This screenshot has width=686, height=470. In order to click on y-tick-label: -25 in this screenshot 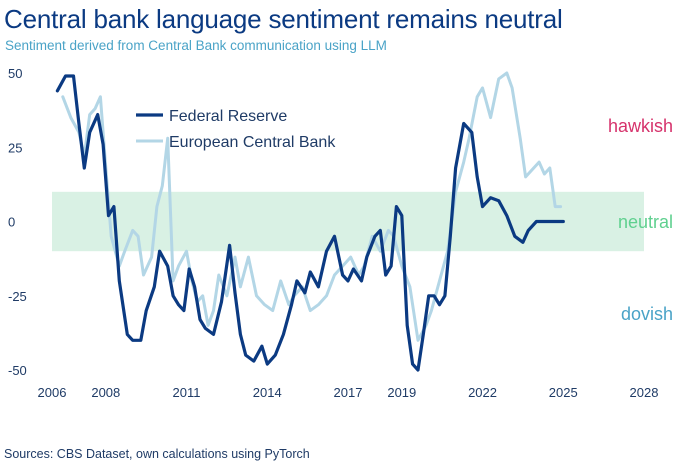, I will do `click(17, 296)`.